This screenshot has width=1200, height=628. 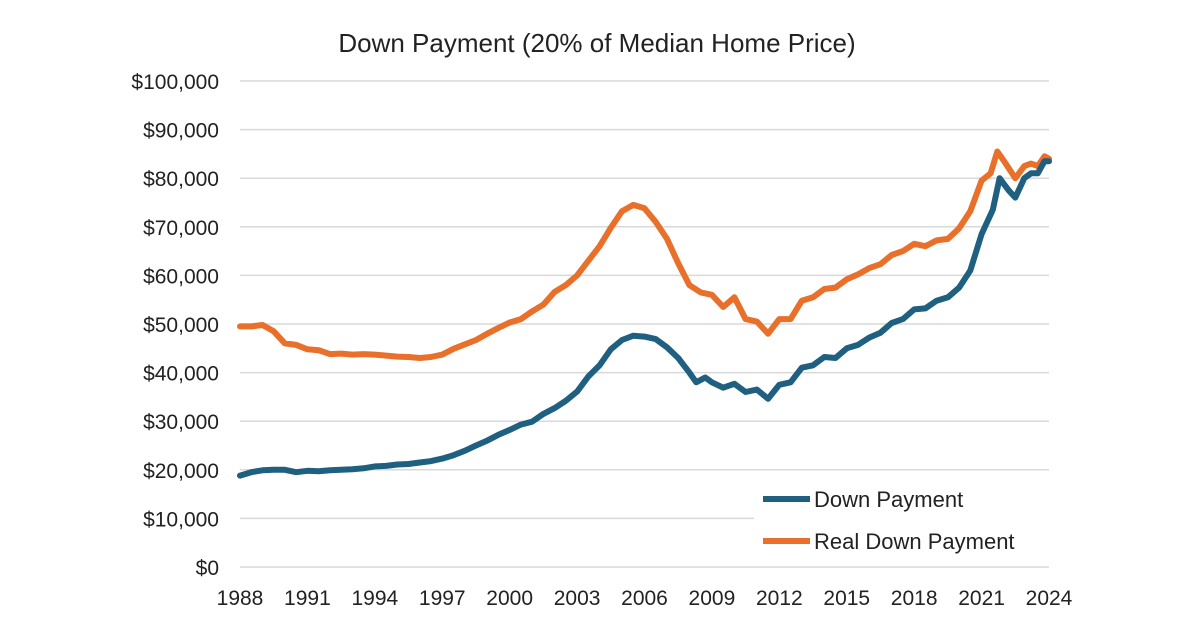 I want to click on x-tick-label: 1988, so click(x=240, y=598).